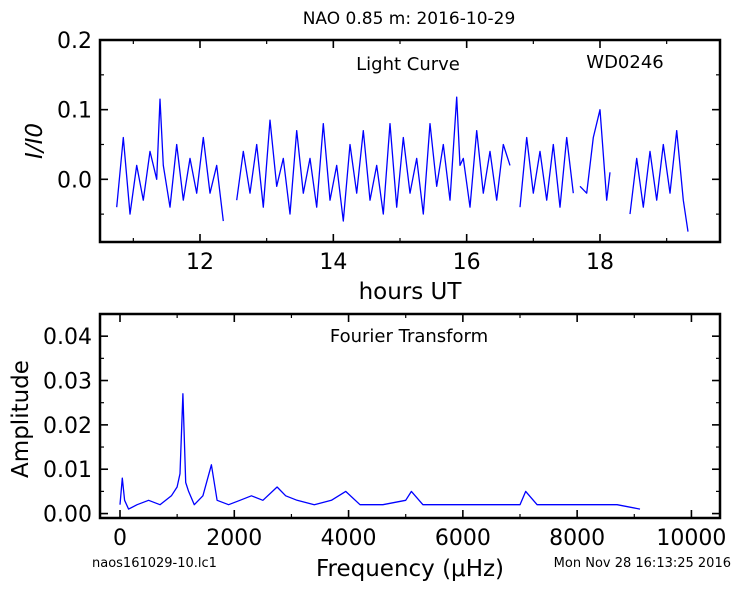 This screenshot has height=593, width=748. Describe the element at coordinates (408, 64) in the screenshot. I see `light-curve-annotation: Light Curve` at that location.